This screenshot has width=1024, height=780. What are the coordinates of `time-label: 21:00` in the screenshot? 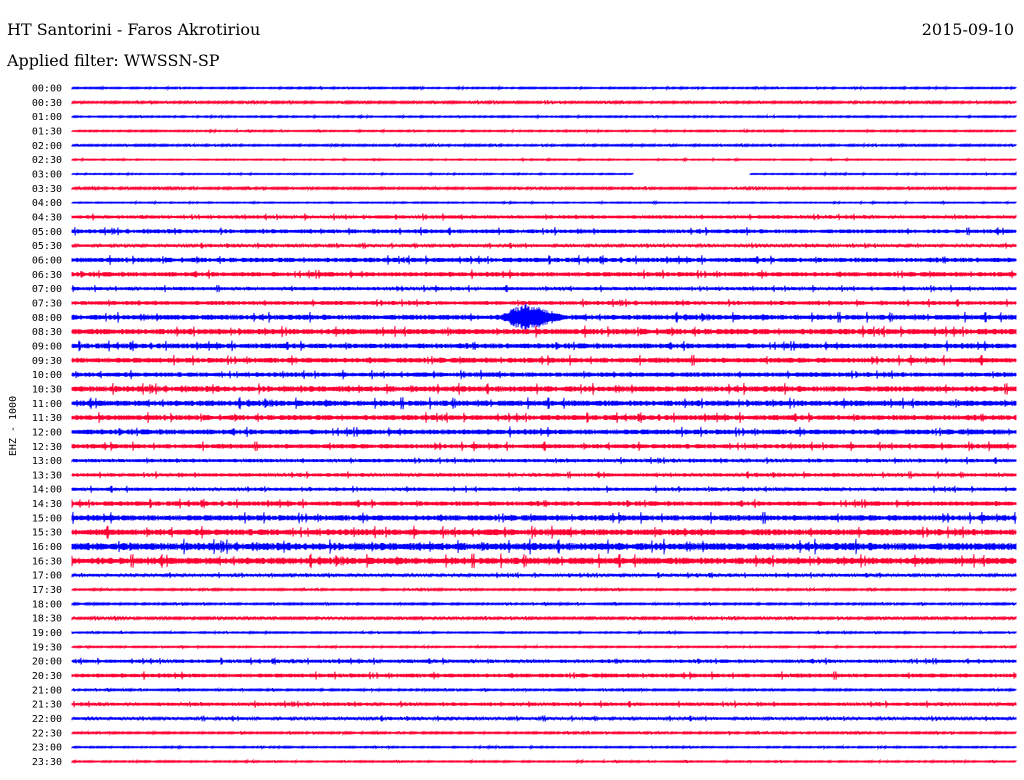 It's located at (47, 690).